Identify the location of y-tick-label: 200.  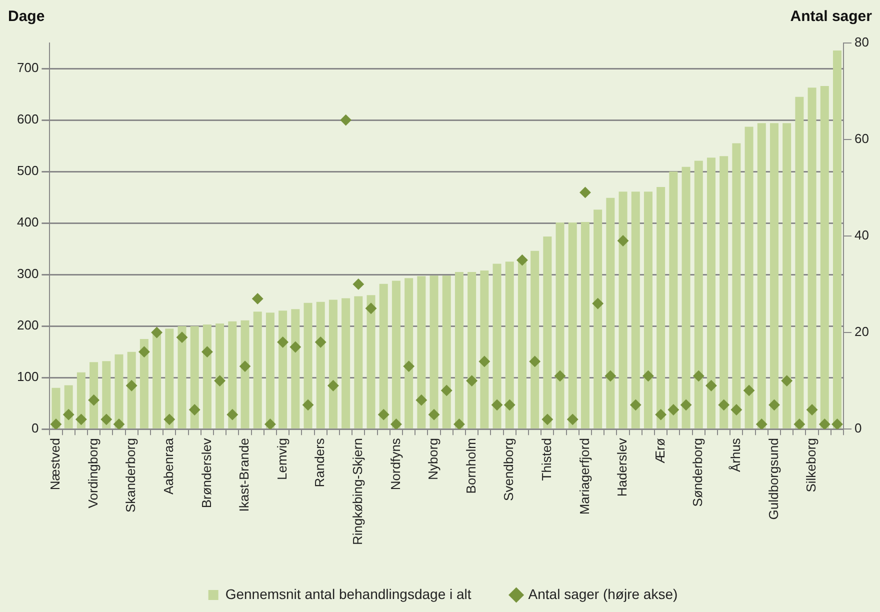
(27, 325).